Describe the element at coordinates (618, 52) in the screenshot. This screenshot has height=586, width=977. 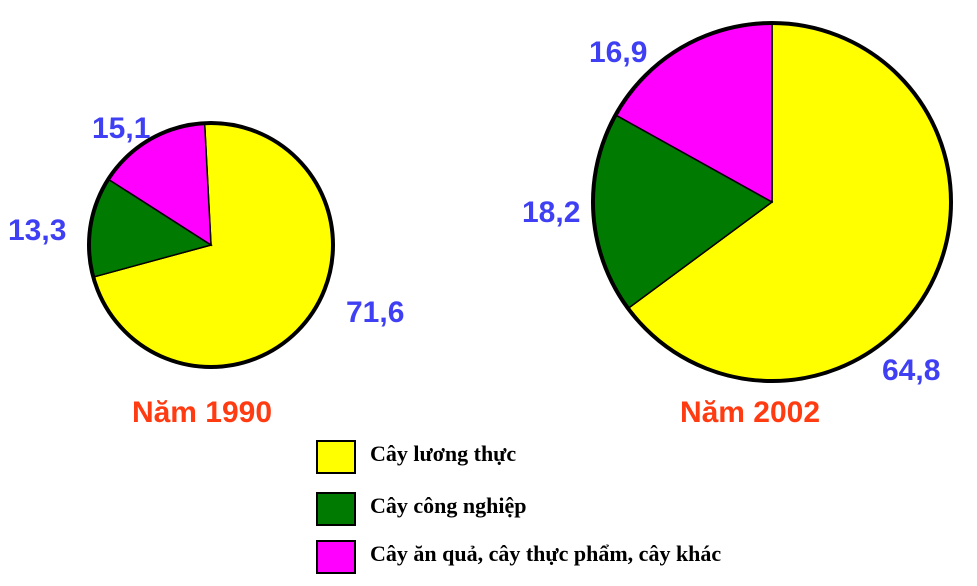
I see `value-label-2002-other-crops: 16,9` at that location.